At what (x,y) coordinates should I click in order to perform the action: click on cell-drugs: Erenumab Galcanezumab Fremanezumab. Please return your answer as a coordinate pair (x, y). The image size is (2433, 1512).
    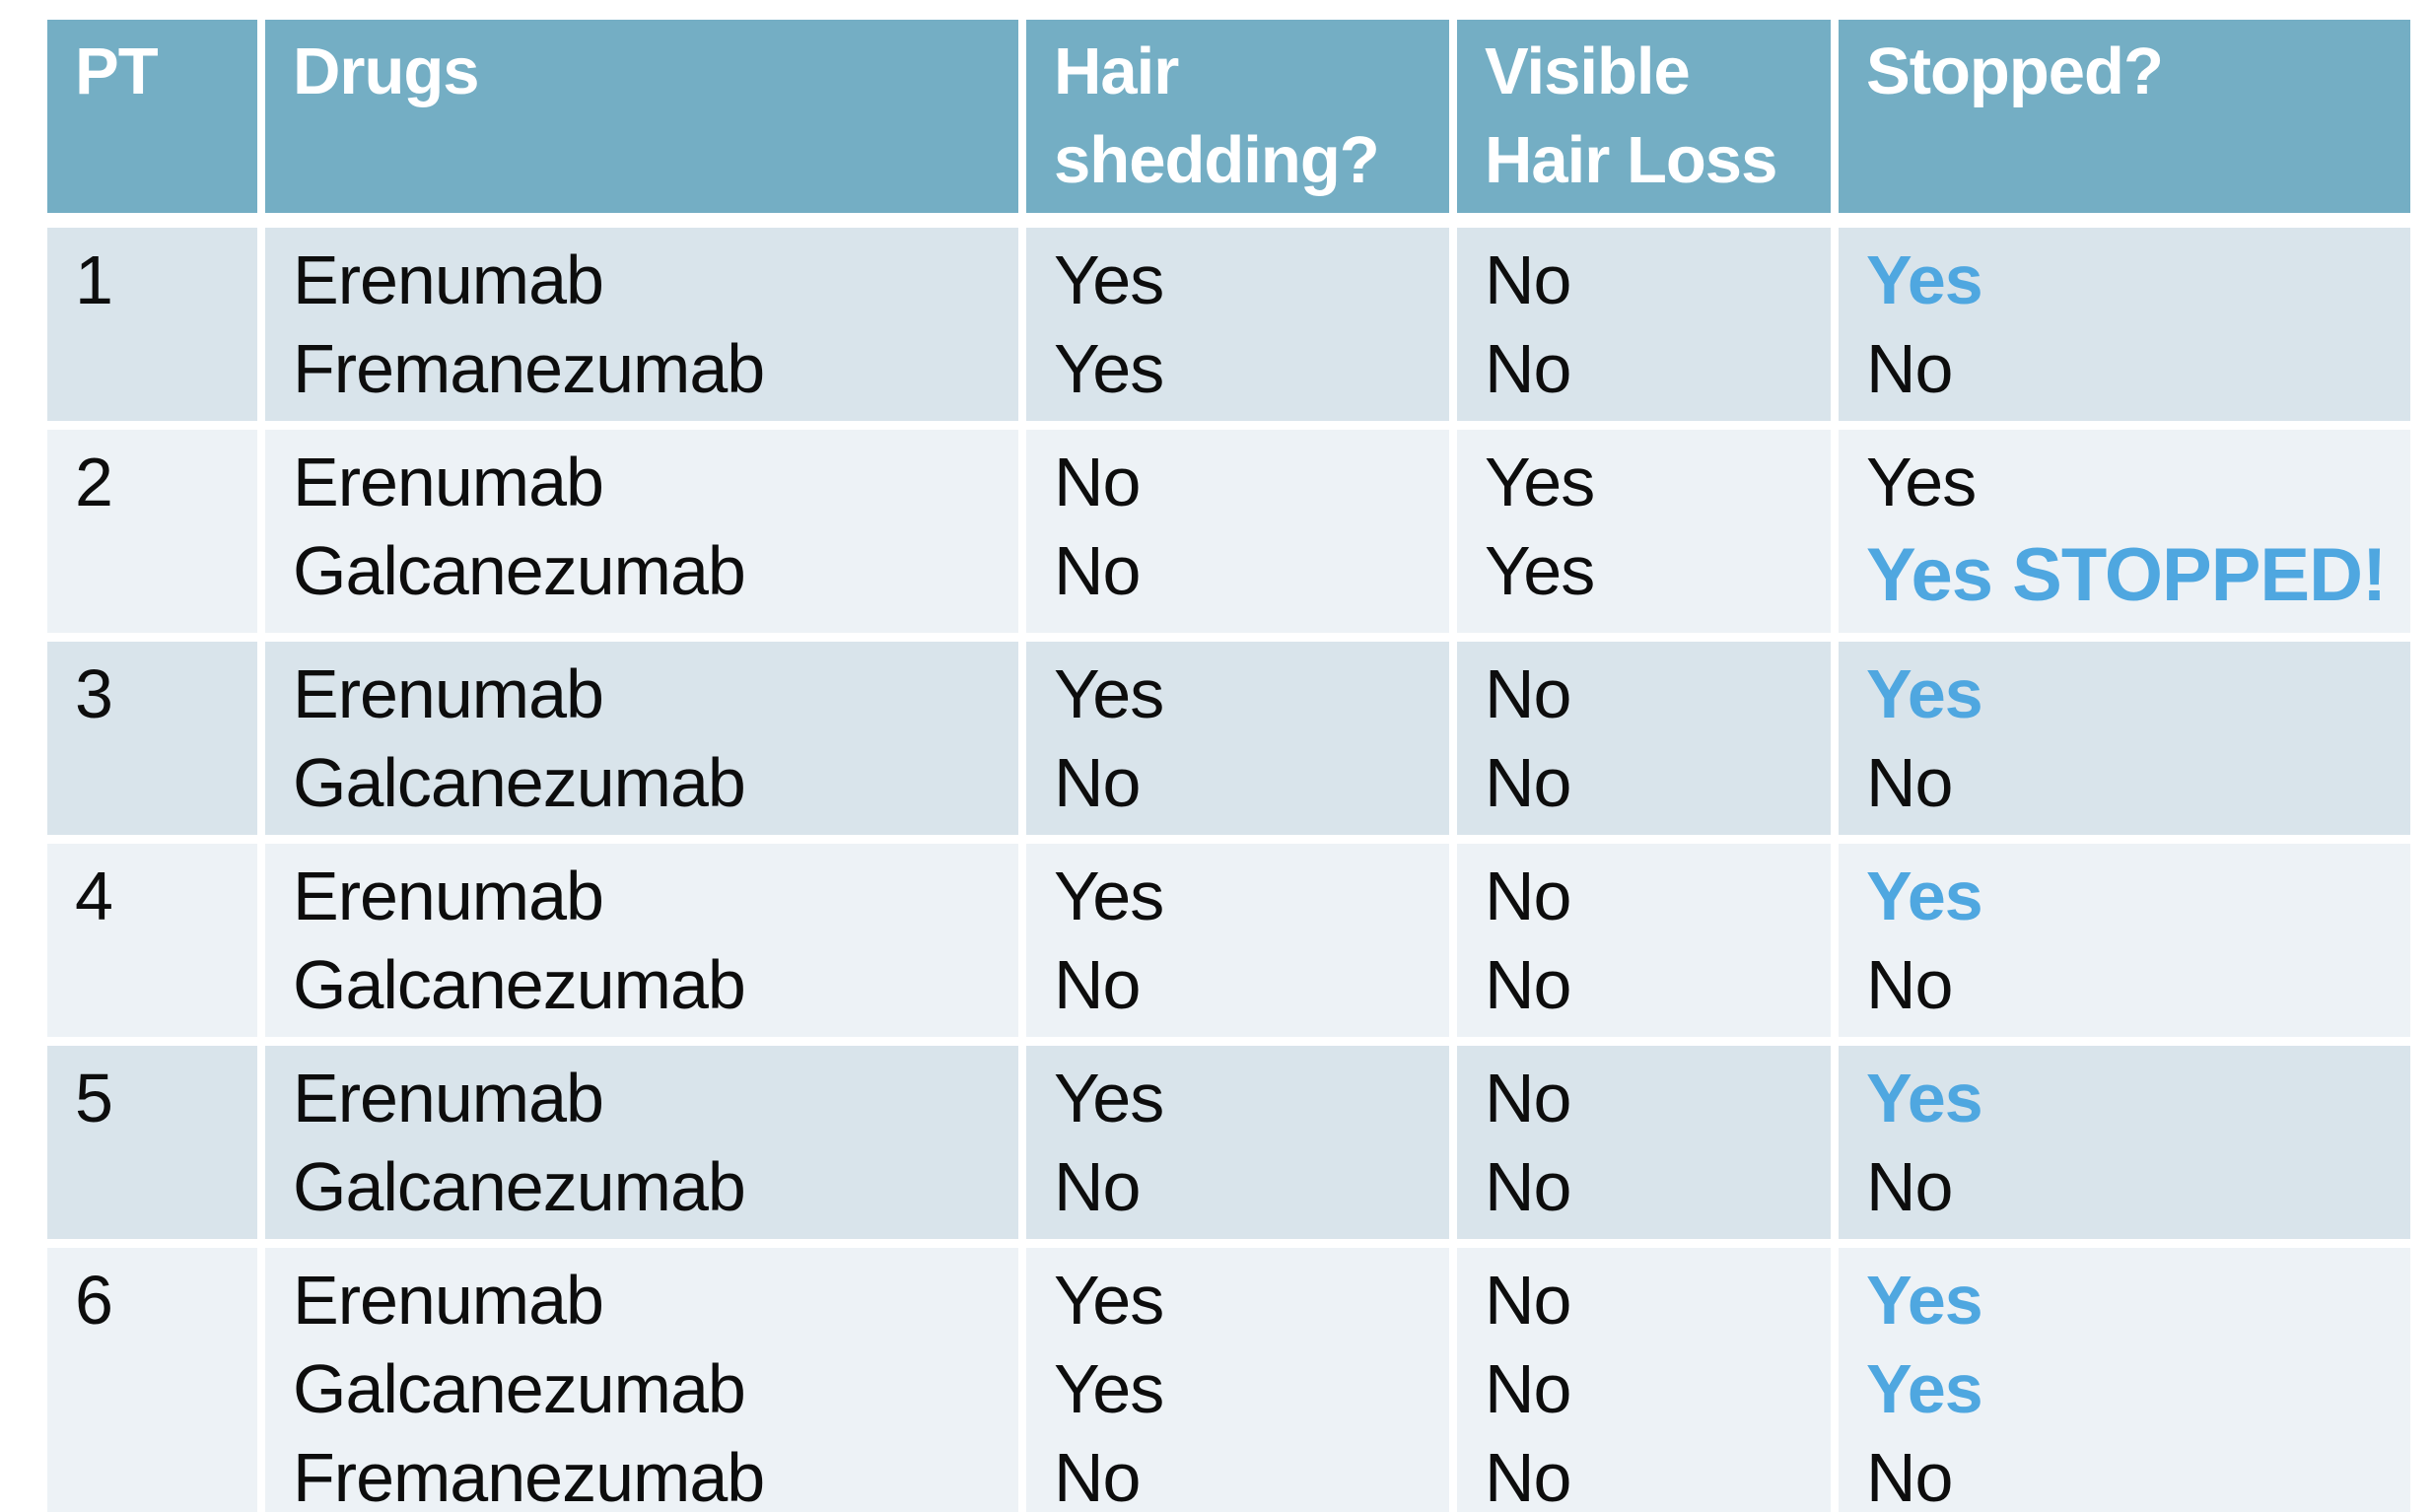
    Looking at the image, I should click on (645, 1380).